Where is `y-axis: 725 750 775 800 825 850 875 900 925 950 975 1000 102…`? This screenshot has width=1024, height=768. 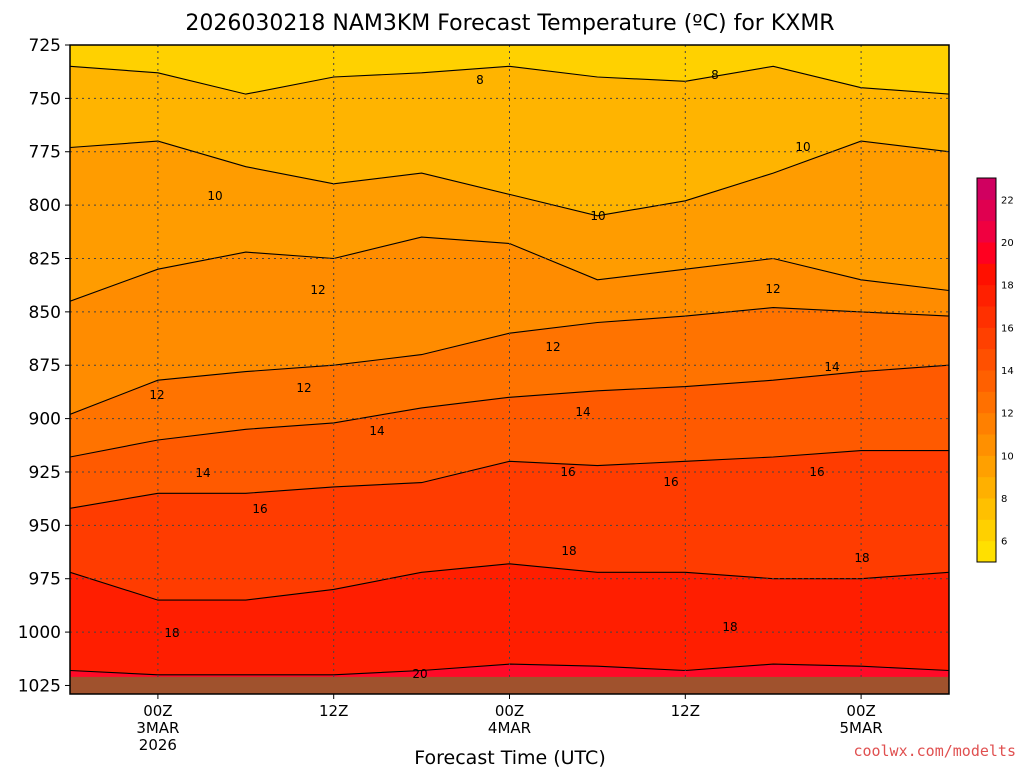
y-axis: 725 750 775 800 825 850 875 900 925 950 975 1000 102… is located at coordinates (44, 366).